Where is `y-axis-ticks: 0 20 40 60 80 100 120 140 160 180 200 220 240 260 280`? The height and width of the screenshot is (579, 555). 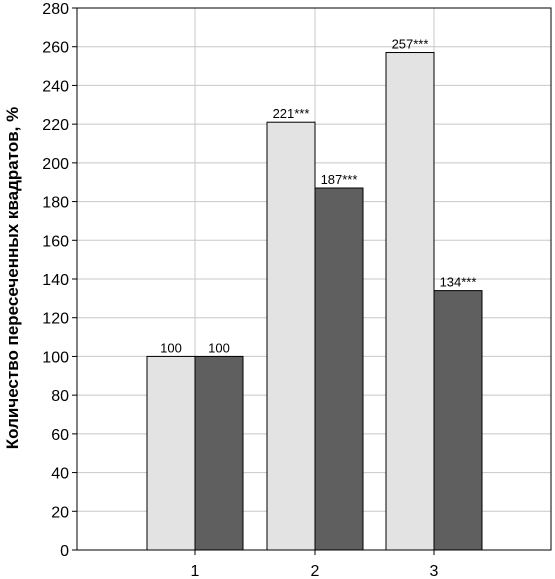 y-axis-ticks: 0 20 40 60 80 100 120 140 160 180 200 220 240 260 280 is located at coordinates (59, 280).